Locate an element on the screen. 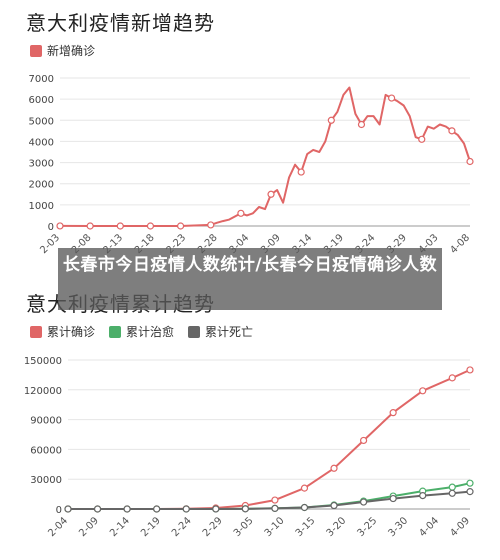 This screenshot has width=500, height=560. y-tick-label: 1000 is located at coordinates (41, 206).